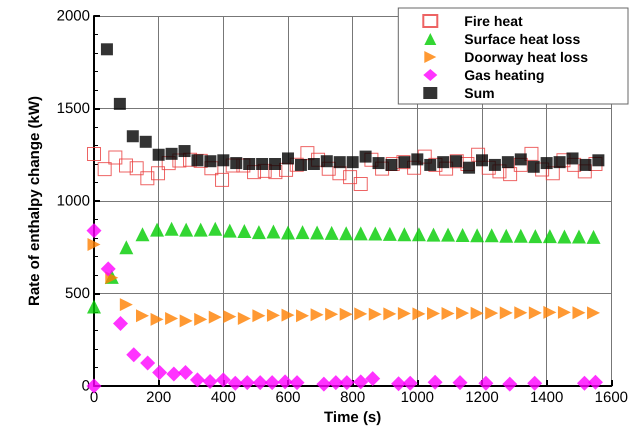 The image size is (631, 433). What do you see at coordinates (493, 21) in the screenshot?
I see `legend-label: Fire heat` at bounding box center [493, 21].